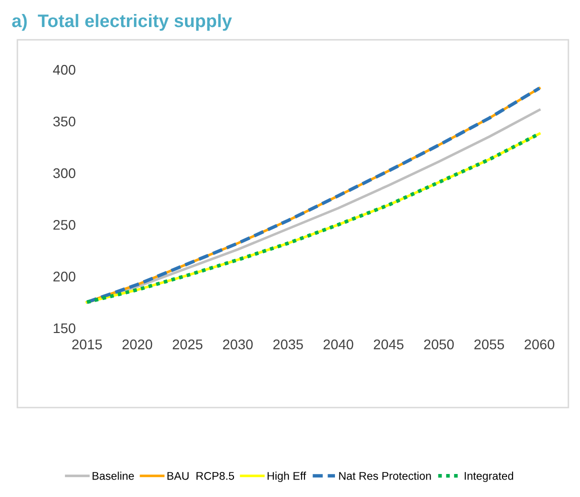  What do you see at coordinates (339, 345) in the screenshot?
I see `x-tick-label: 2040` at bounding box center [339, 345].